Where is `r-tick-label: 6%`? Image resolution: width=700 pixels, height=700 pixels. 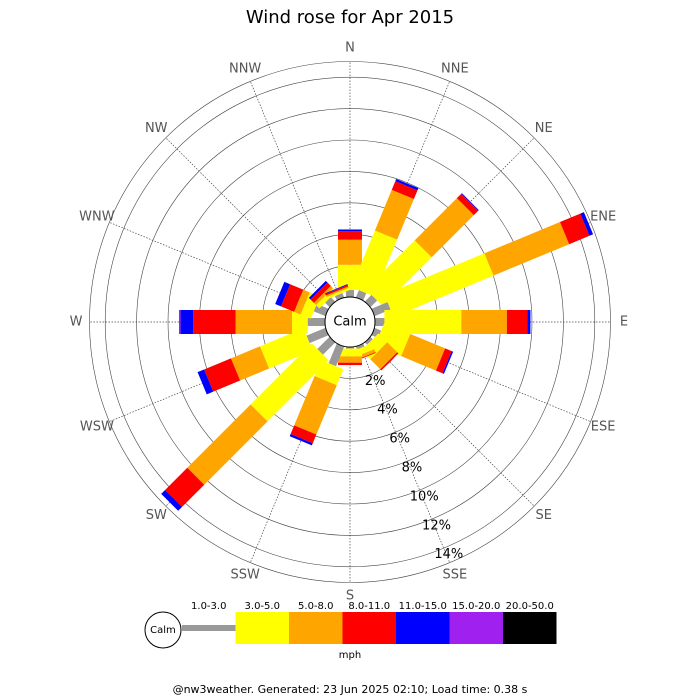
r-tick-label: 6% is located at coordinates (399, 439).